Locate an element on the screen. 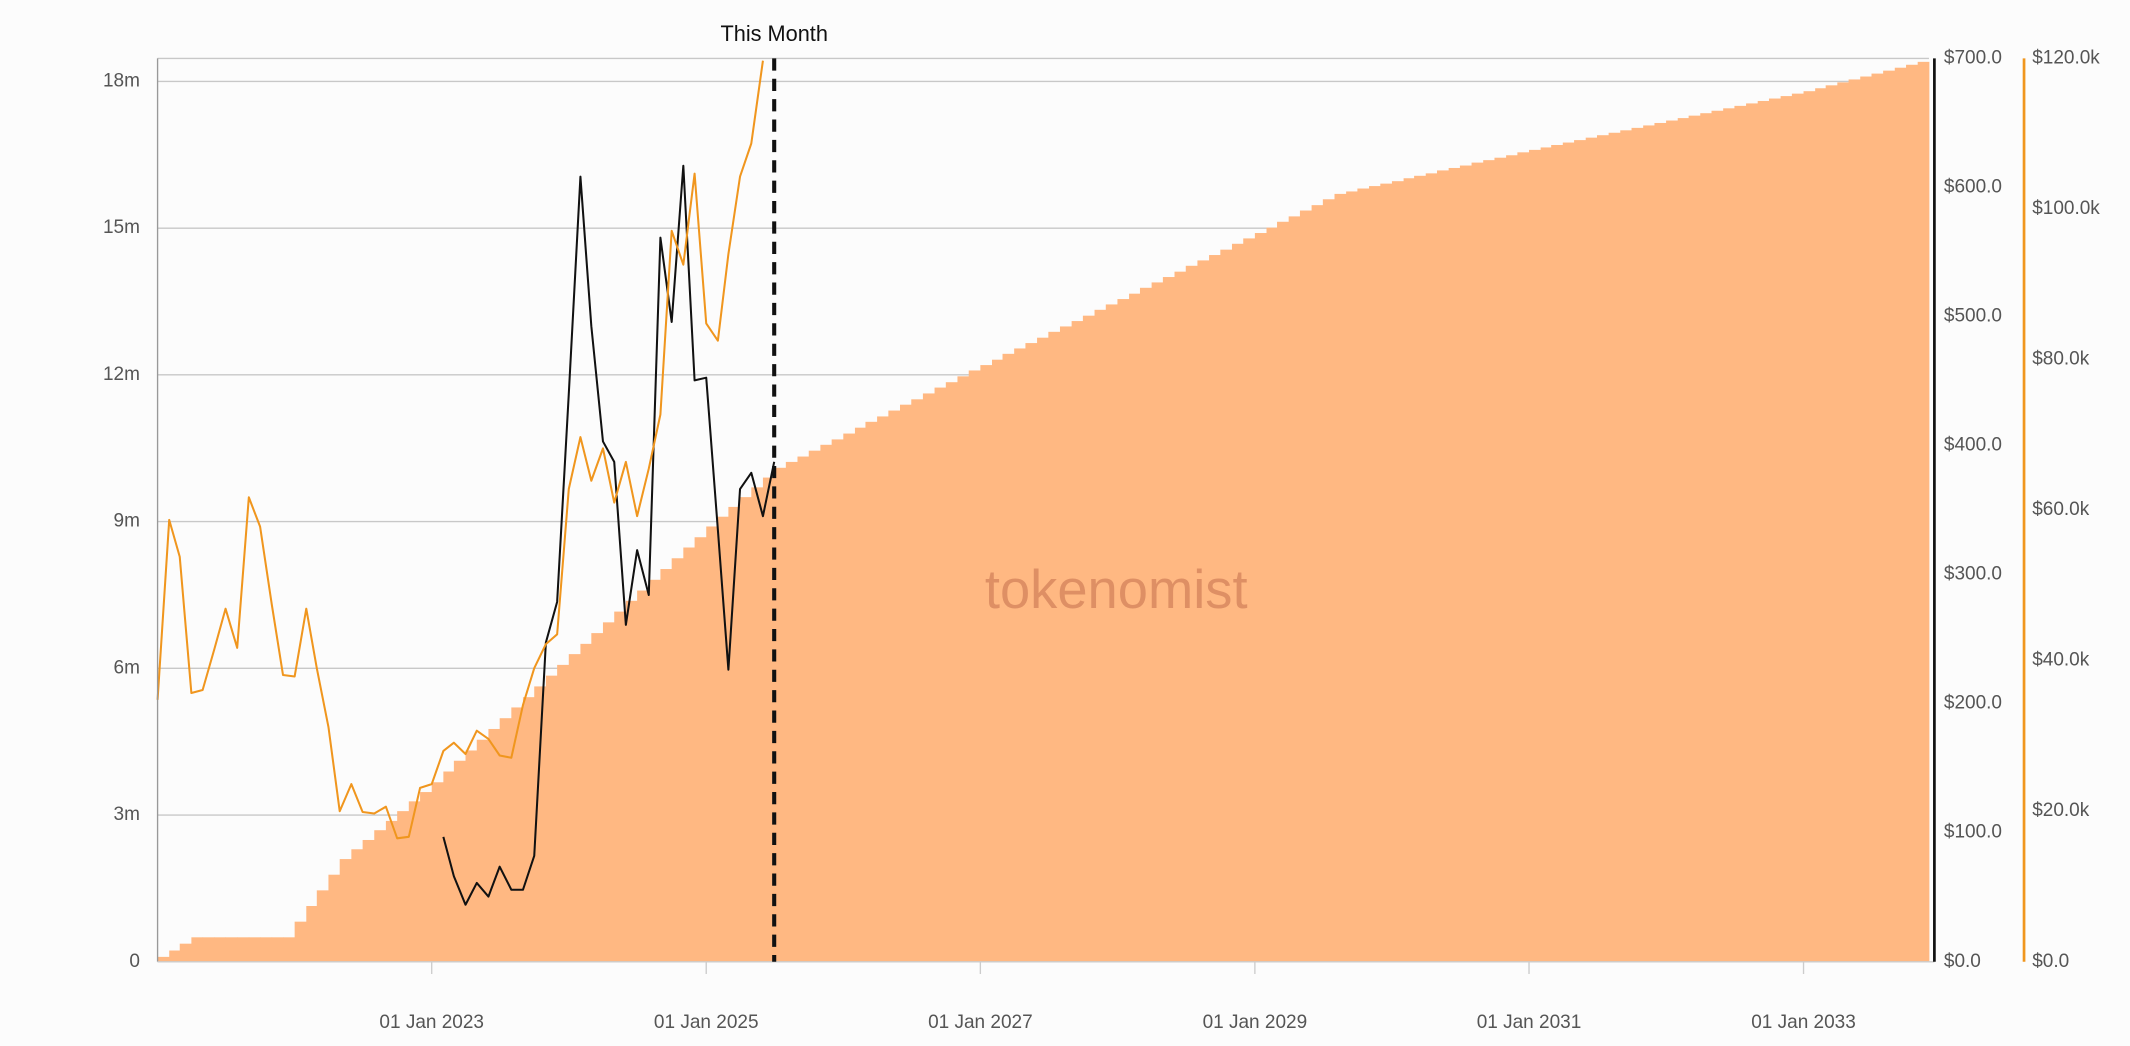  annotation-label: This Month is located at coordinates (773, 33).